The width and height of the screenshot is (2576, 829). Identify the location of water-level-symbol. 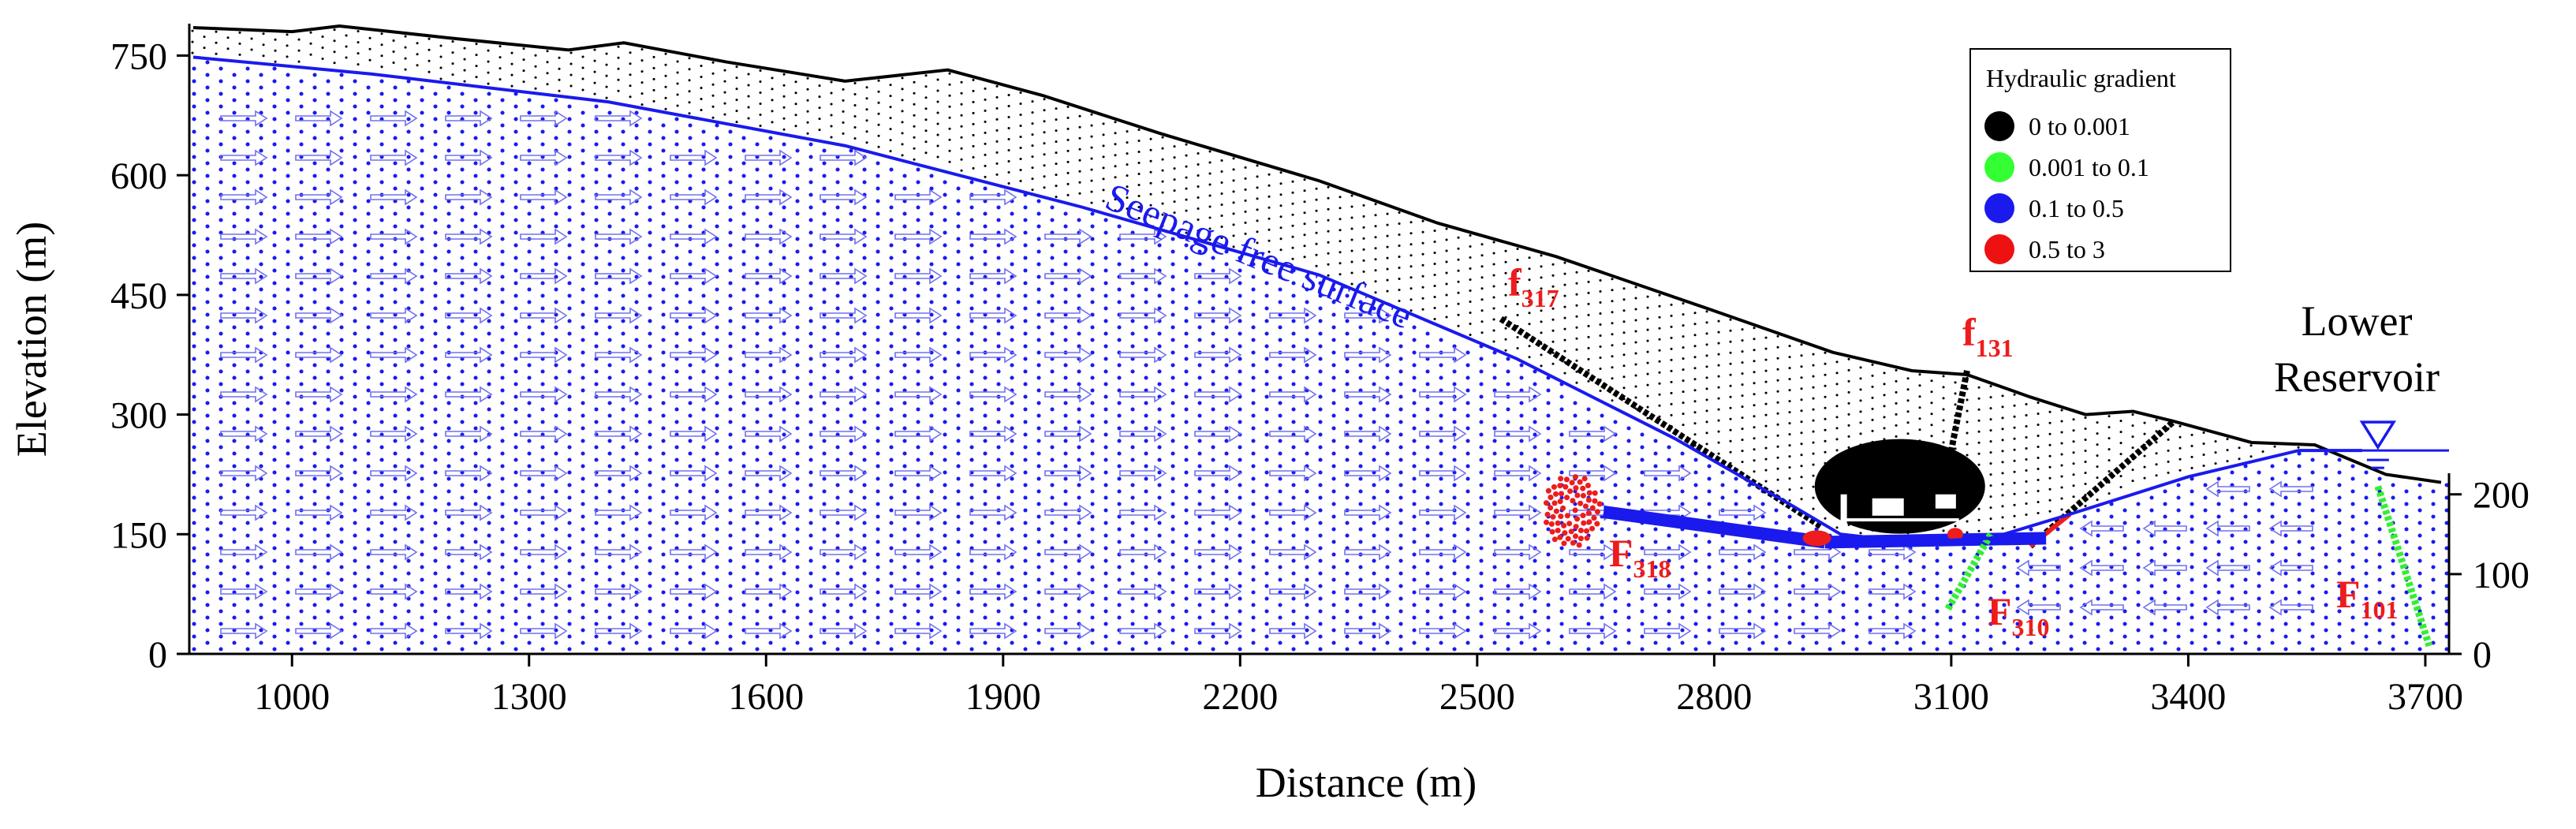
(2377, 444).